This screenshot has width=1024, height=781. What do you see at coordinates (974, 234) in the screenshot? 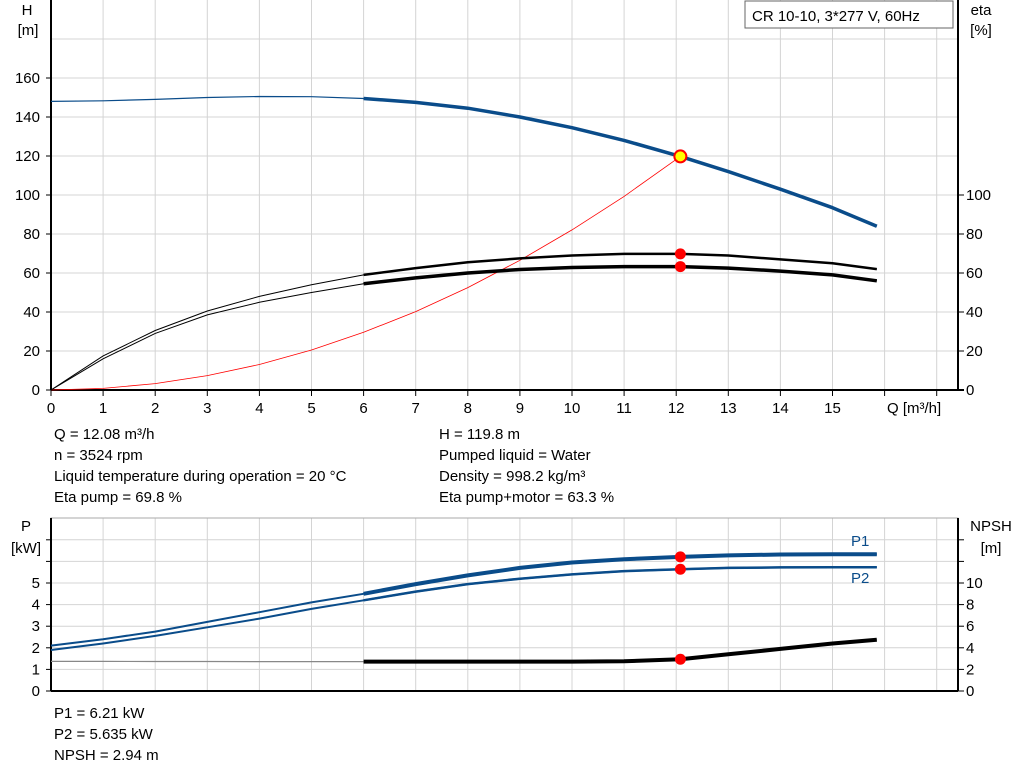
I see `eta-tick-label: 80` at bounding box center [974, 234].